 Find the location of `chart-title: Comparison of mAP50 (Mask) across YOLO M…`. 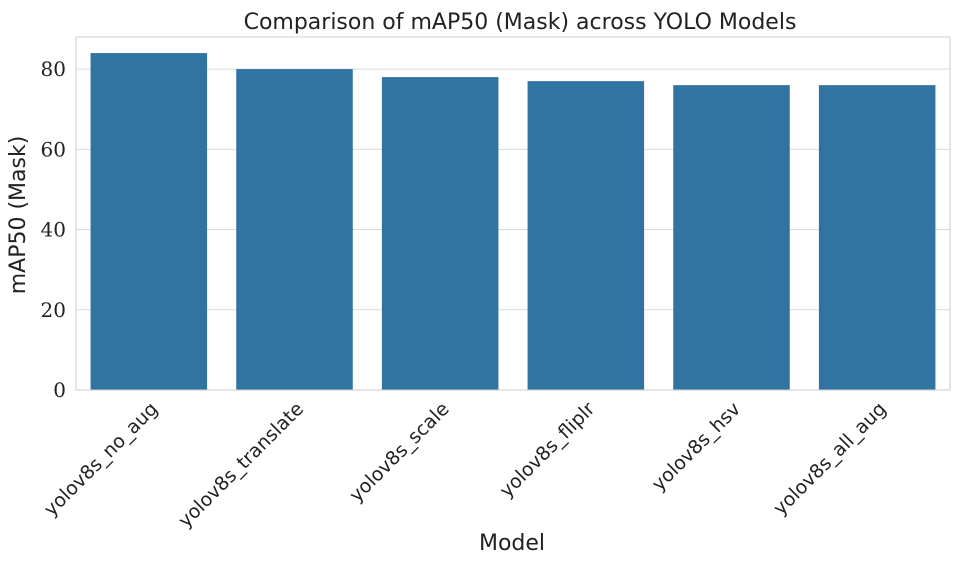

chart-title: Comparison of mAP50 (Mask) across YOLO M… is located at coordinates (520, 22).